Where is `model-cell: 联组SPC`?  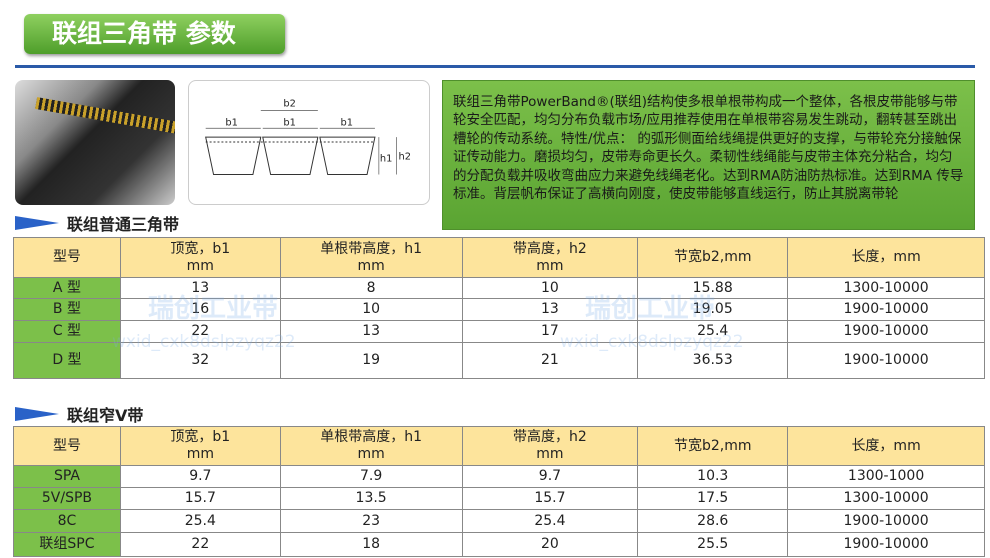 model-cell: 联组SPC is located at coordinates (67, 544).